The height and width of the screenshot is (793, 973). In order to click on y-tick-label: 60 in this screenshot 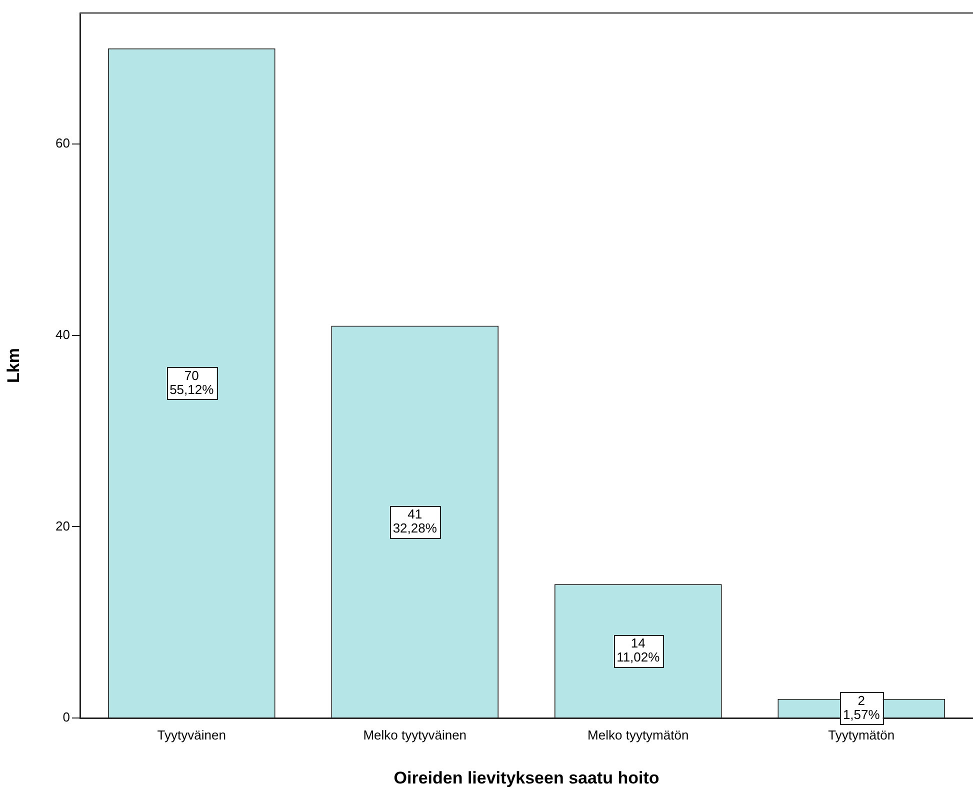, I will do `click(63, 143)`.